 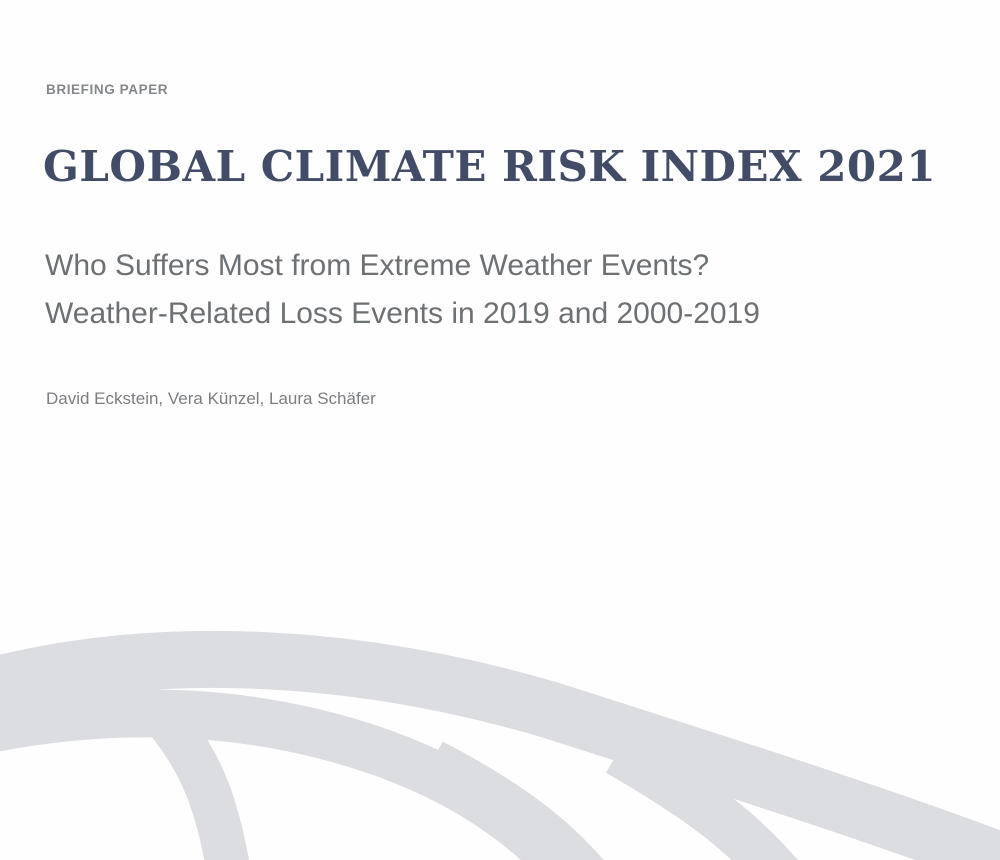 What do you see at coordinates (490, 166) in the screenshot?
I see `page-title: GLOBAL CLIMATE RISK INDEX 2021` at bounding box center [490, 166].